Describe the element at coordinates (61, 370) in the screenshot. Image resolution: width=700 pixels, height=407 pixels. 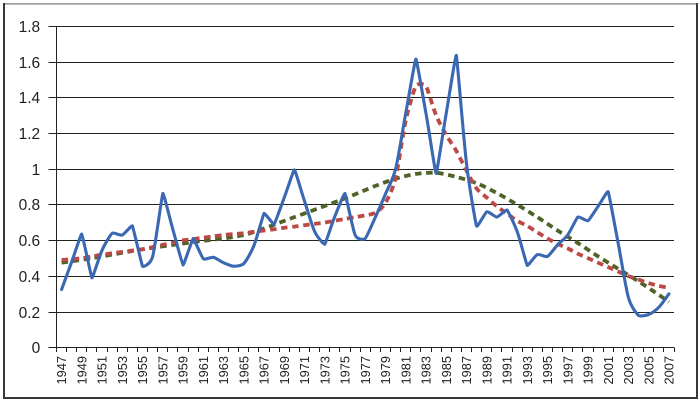
I see `svg-text: 1947` at that location.